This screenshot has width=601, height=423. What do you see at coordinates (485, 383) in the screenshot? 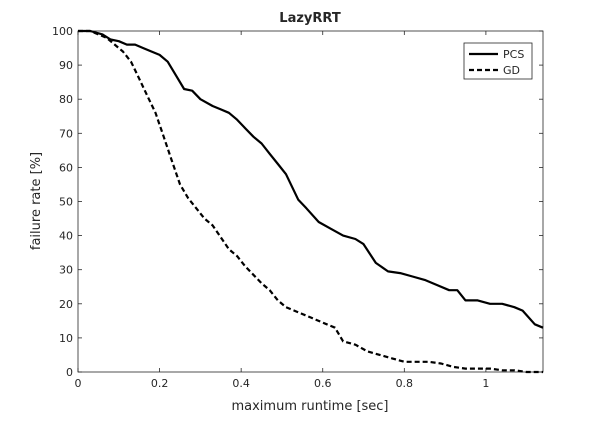
I see `x-tick-label: 1` at bounding box center [485, 383].